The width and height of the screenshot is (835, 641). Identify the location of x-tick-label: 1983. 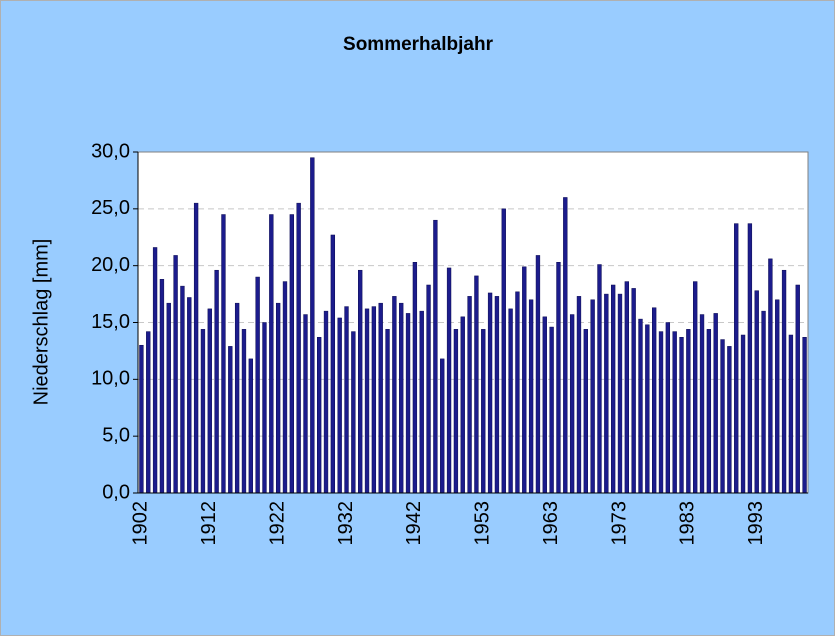
(688, 523).